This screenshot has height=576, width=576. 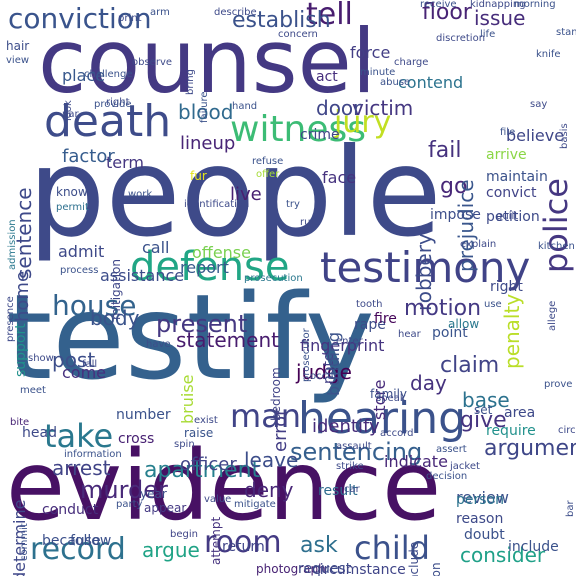 I want to click on cloud-word: photograph, so click(x=291, y=569).